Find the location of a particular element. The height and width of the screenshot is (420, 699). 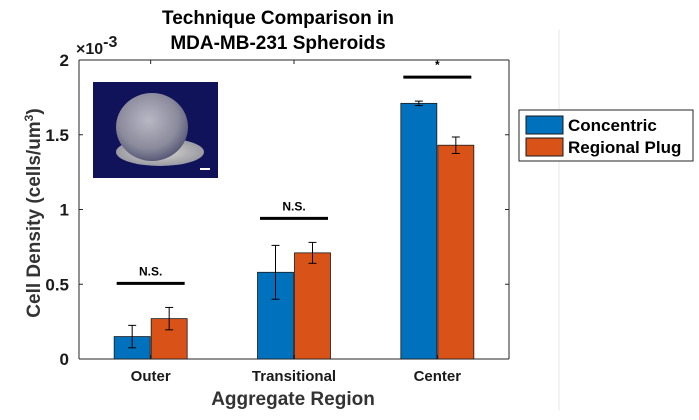

legend: Concentric Regional Plug is located at coordinates (606, 135).